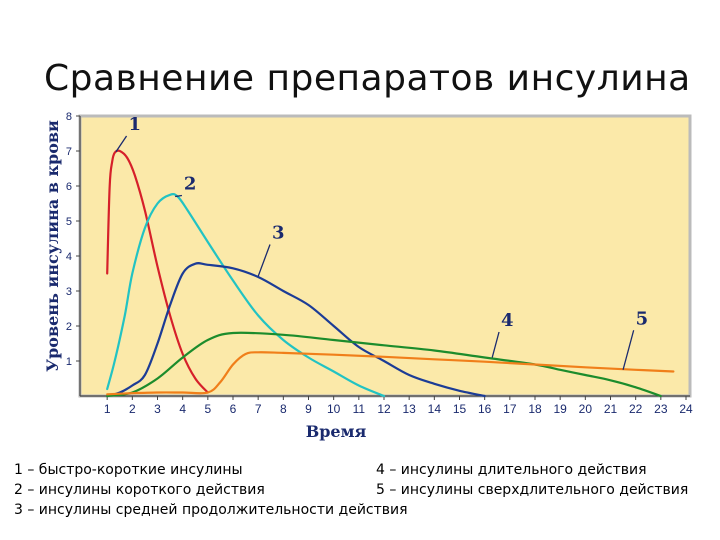 The width and height of the screenshot is (720, 540). What do you see at coordinates (611, 409) in the screenshot?
I see `x-tick-label: 21` at bounding box center [611, 409].